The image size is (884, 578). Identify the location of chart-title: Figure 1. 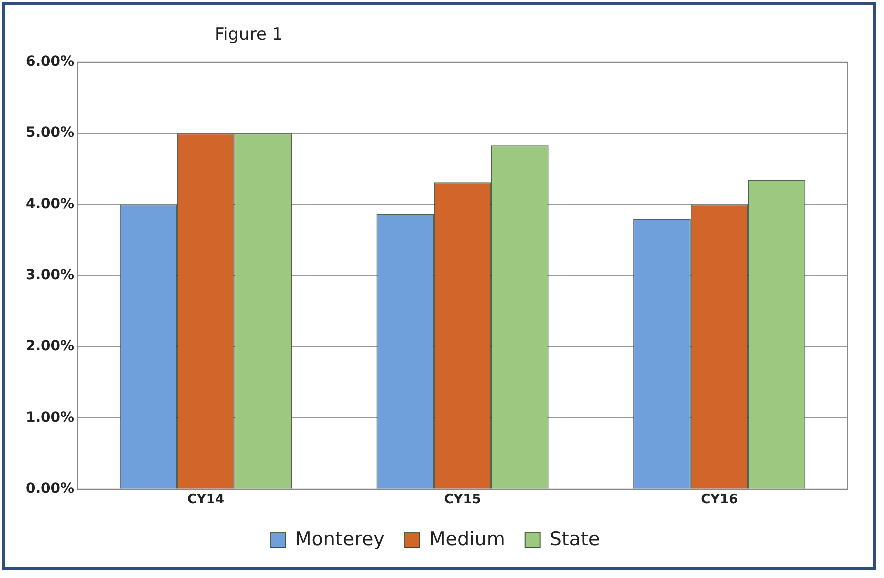
(249, 35).